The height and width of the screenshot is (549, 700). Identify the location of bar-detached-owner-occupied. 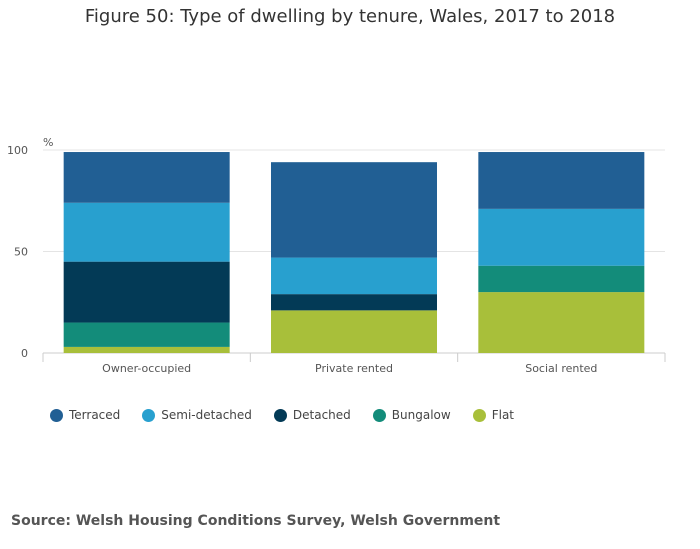
(146, 292).